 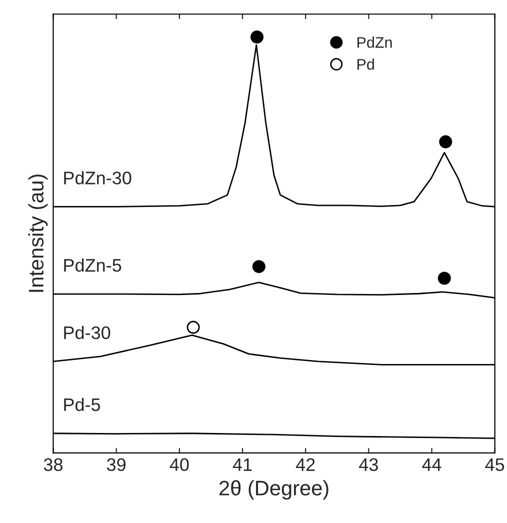 I want to click on x-tick-label: 39, so click(x=116, y=465).